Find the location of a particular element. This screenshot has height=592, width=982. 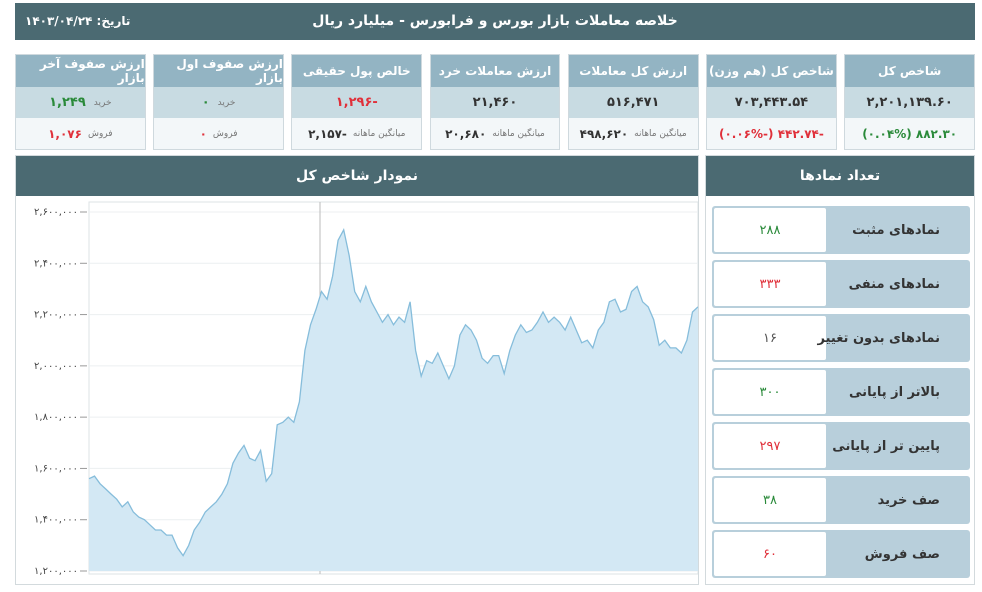

y-tick-label: ۲,۶۰۰,۰۰۰ is located at coordinates (56, 212).